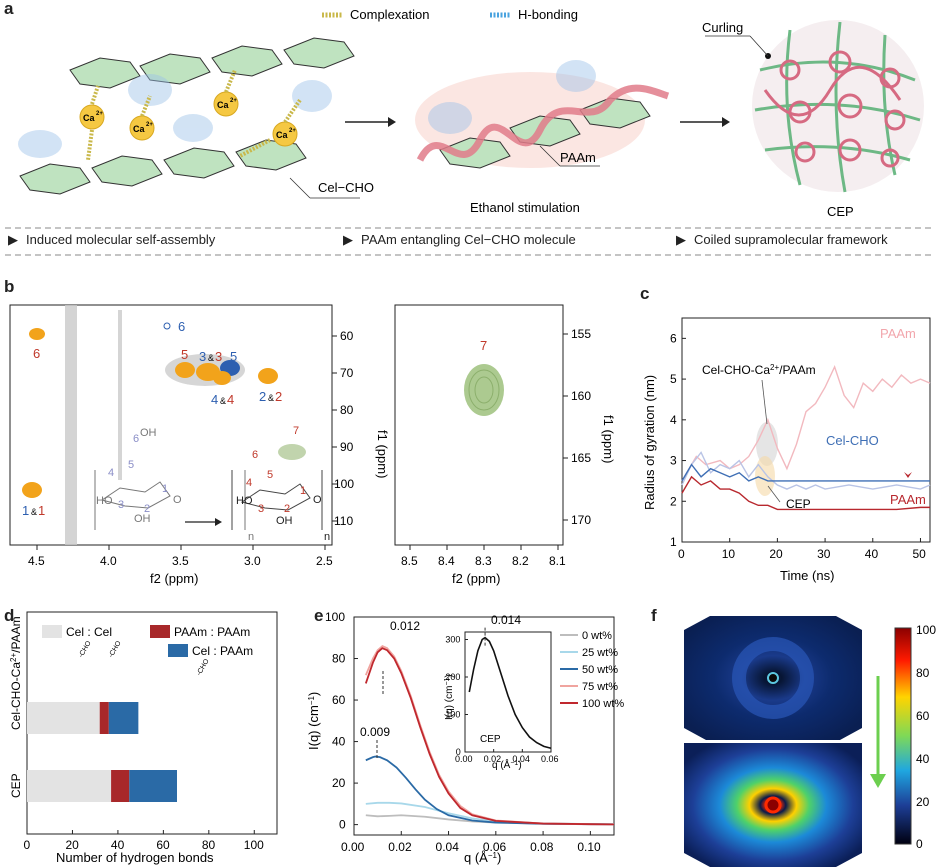 This screenshot has width=940, height=867. Describe the element at coordinates (89, 632) in the screenshot. I see `legend-celcel: Cel` at that location.